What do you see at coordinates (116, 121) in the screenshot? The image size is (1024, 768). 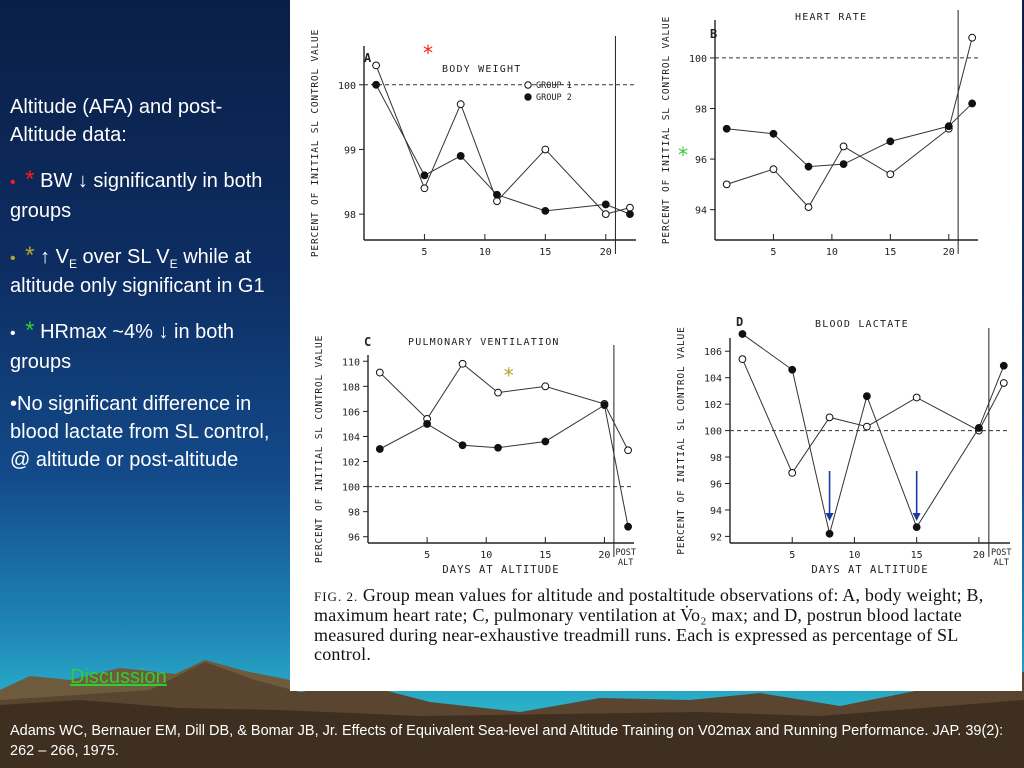 I see `summary-heading: Altitude (AFA) and post-Altitude data:` at bounding box center [116, 121].